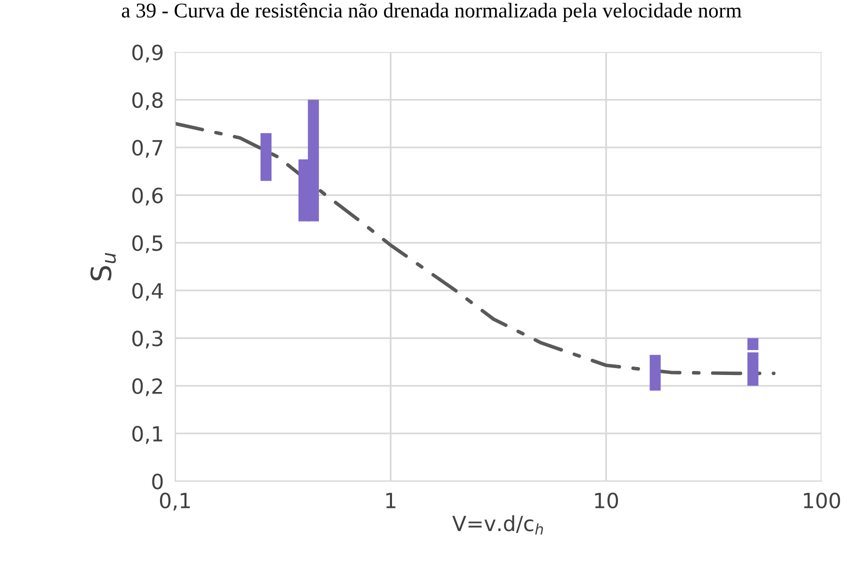  Describe the element at coordinates (157, 482) in the screenshot. I see `y-tick-label: 0` at that location.